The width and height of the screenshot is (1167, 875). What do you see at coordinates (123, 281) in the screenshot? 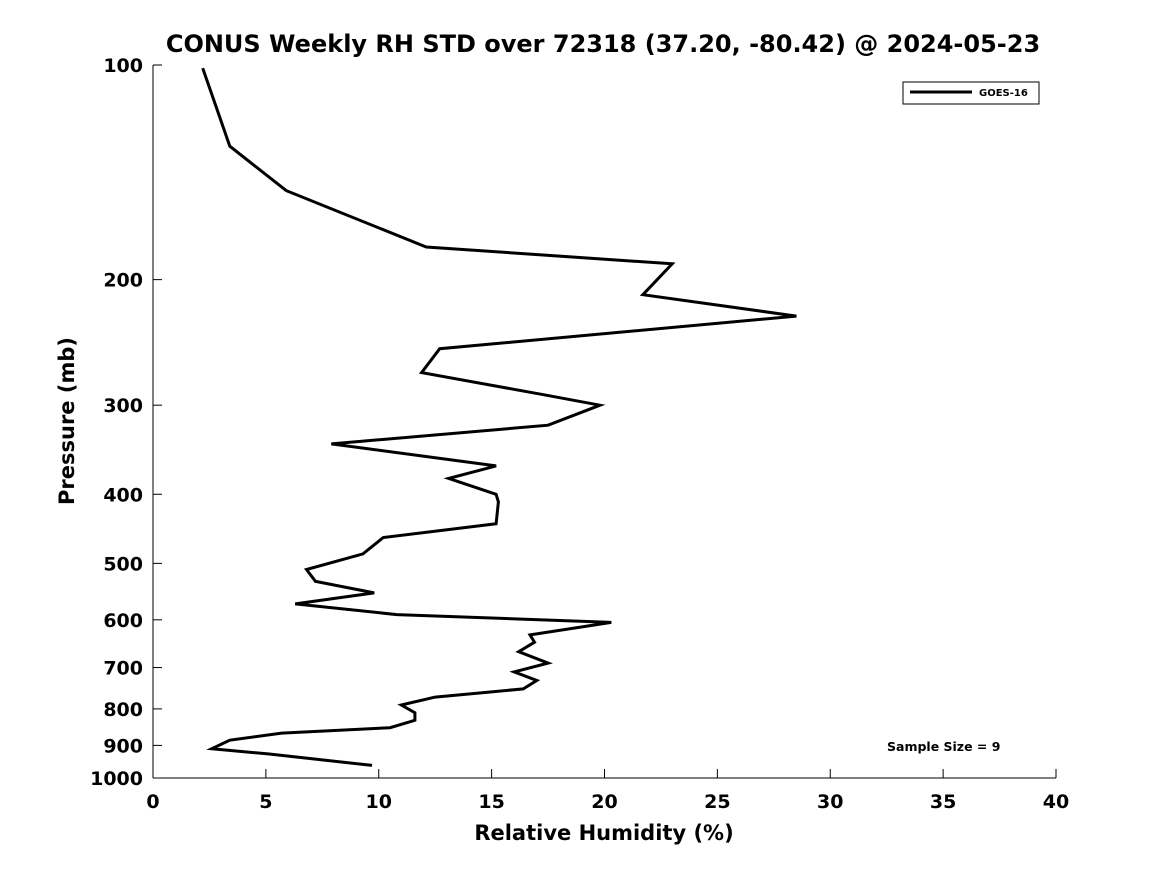
I see `y-tick-label: 200` at bounding box center [123, 281].